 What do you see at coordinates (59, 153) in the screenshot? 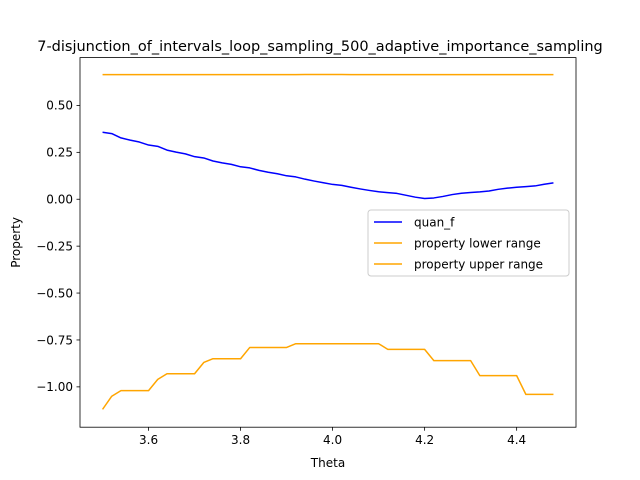
I see `y-tick-label: 0.25` at bounding box center [59, 153].